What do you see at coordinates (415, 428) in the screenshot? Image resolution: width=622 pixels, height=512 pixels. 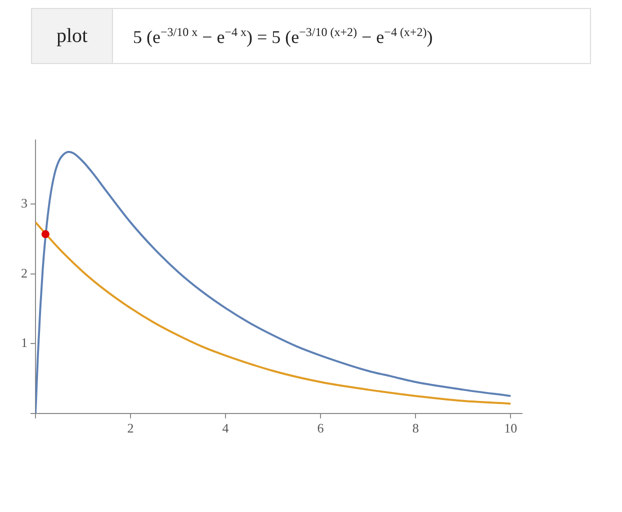 I see `x-tick-label: 8` at bounding box center [415, 428].